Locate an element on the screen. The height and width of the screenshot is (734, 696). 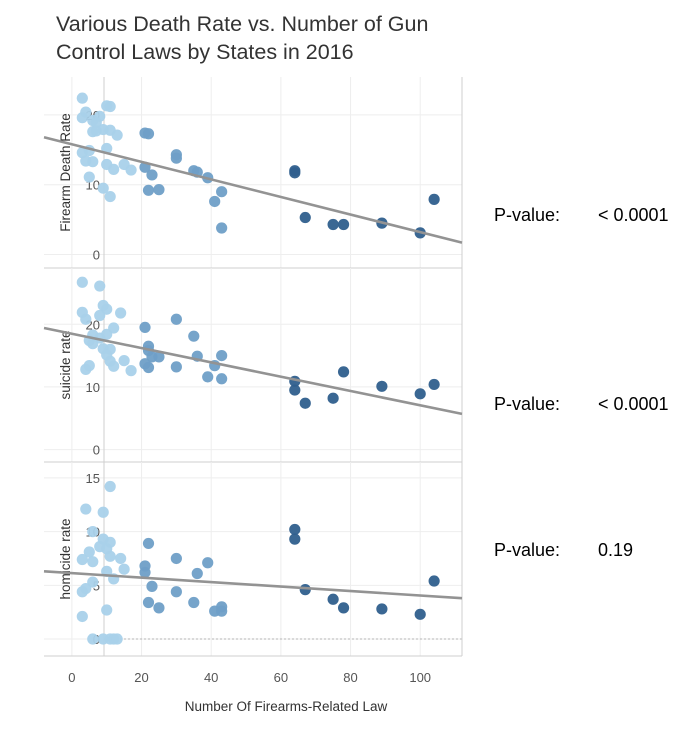
y-axis-title: homicide rate is located at coordinates (65, 558).